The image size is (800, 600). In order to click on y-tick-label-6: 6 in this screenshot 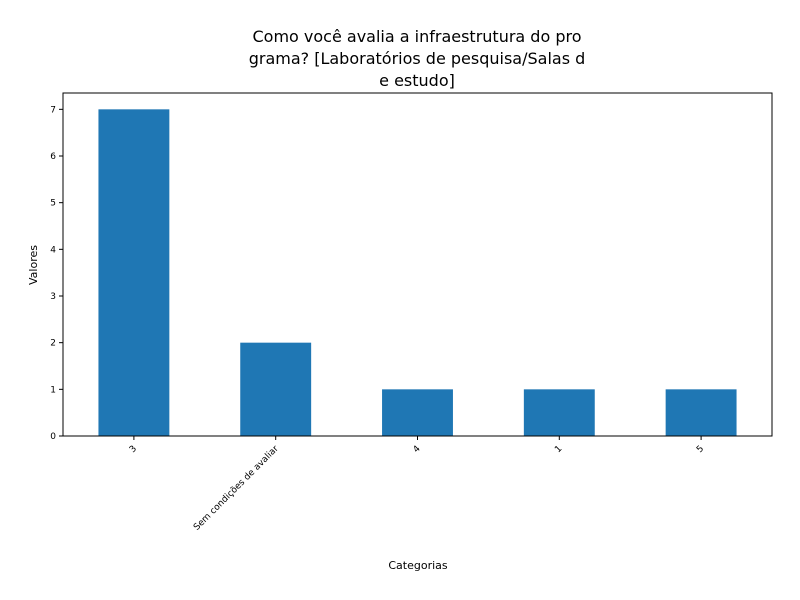, I will do `click(53, 157)`.